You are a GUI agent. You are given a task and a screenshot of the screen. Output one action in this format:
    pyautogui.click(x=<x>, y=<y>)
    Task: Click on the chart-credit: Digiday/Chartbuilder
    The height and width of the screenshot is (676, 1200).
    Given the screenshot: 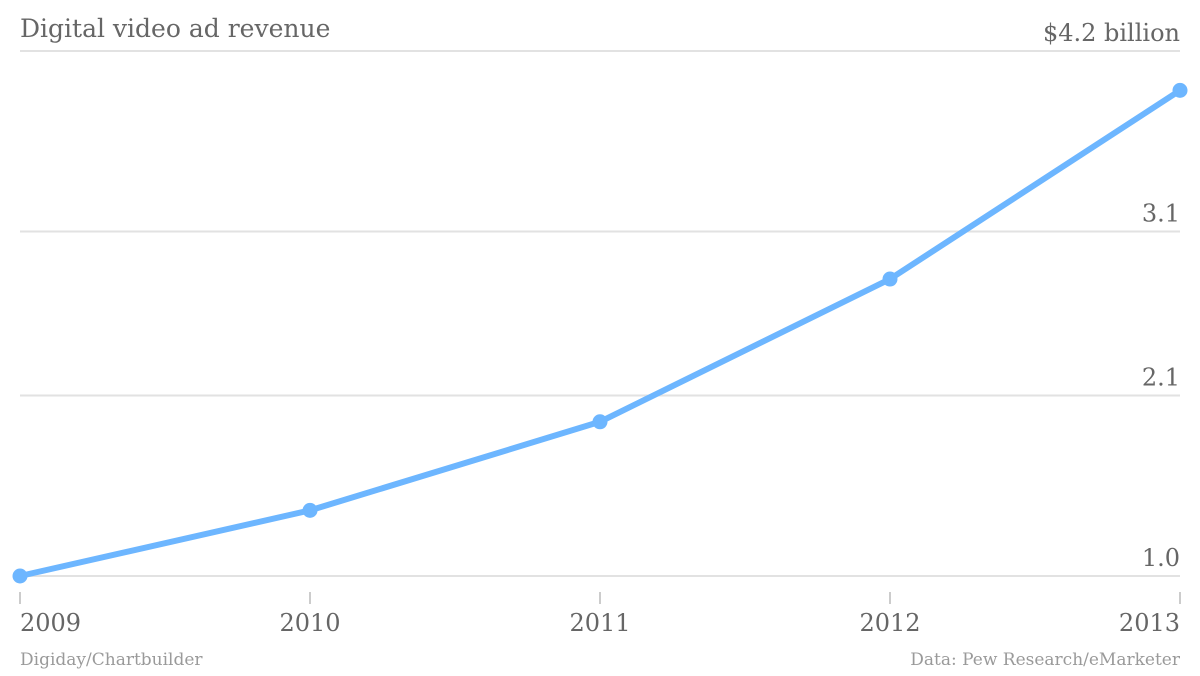 What is the action you would take?
    pyautogui.click(x=111, y=660)
    